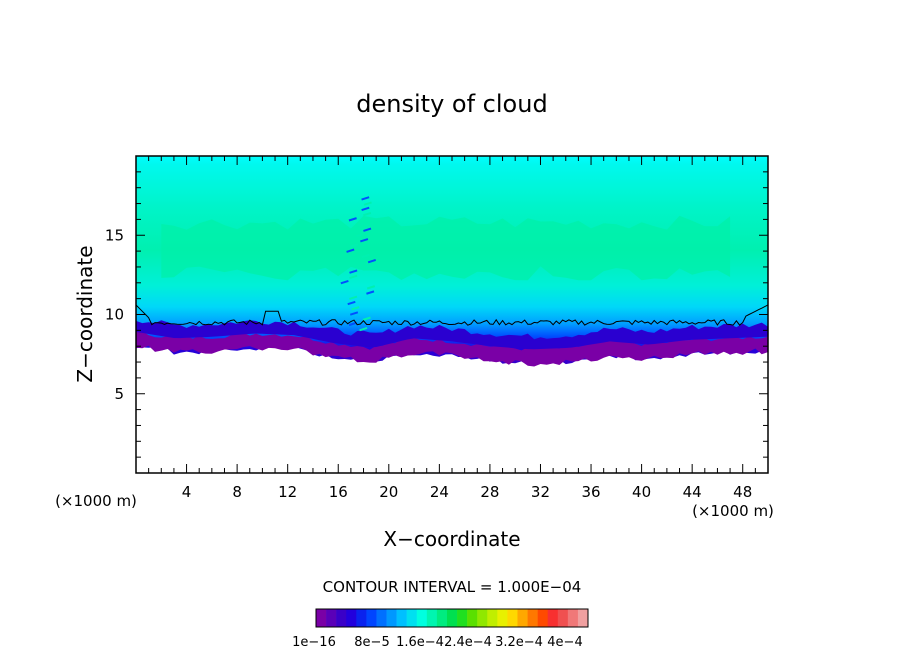 The image size is (904, 658). What do you see at coordinates (358, 264) in the screenshot?
I see `wave-streaks` at bounding box center [358, 264].